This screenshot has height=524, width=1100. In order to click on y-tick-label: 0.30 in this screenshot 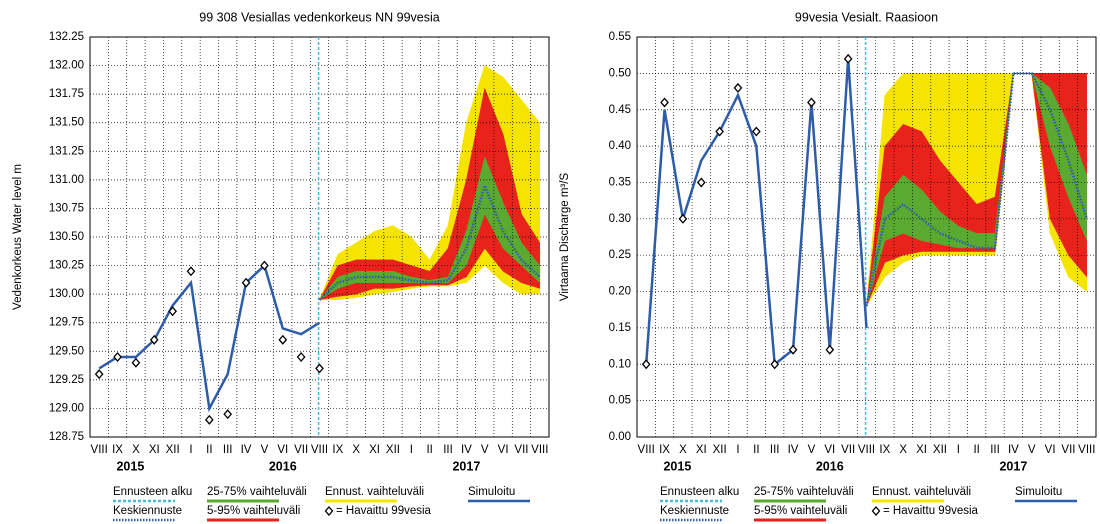, I will do `click(620, 219)`.